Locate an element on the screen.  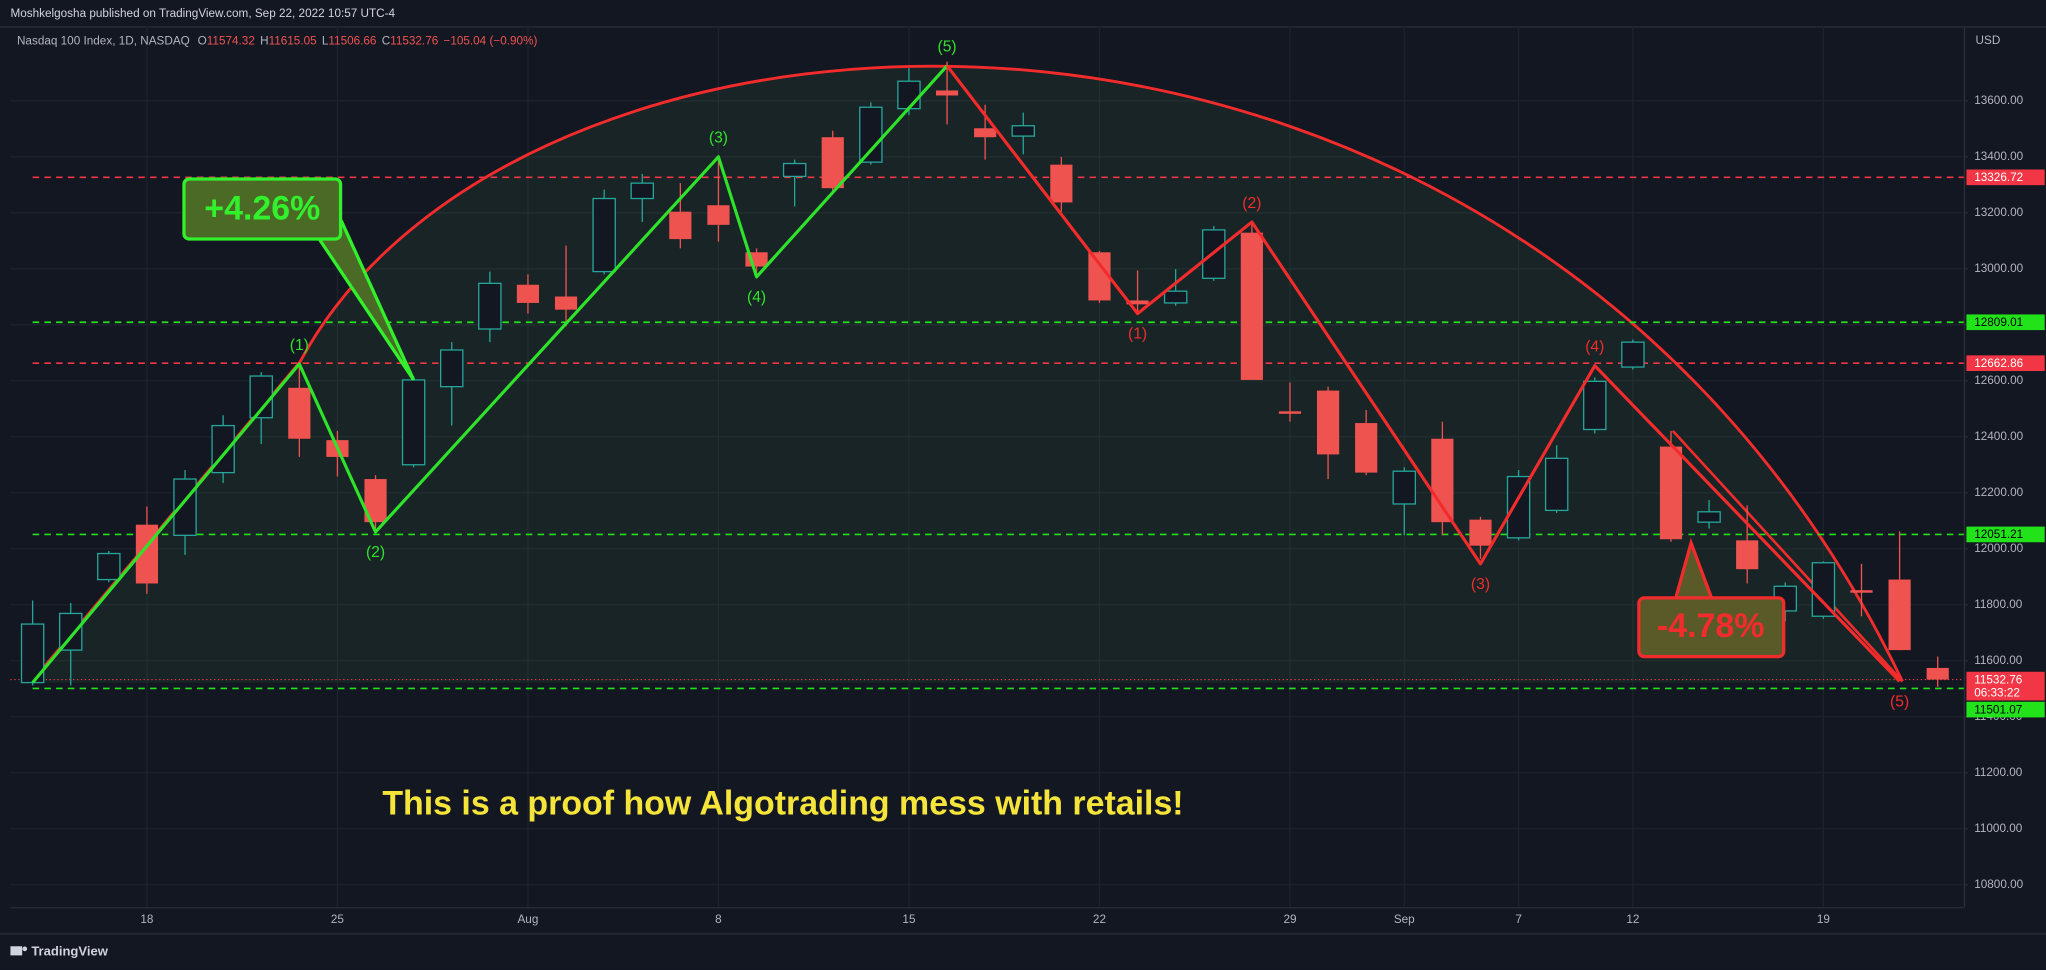
x-tick-label: 29 is located at coordinates (1289, 919).